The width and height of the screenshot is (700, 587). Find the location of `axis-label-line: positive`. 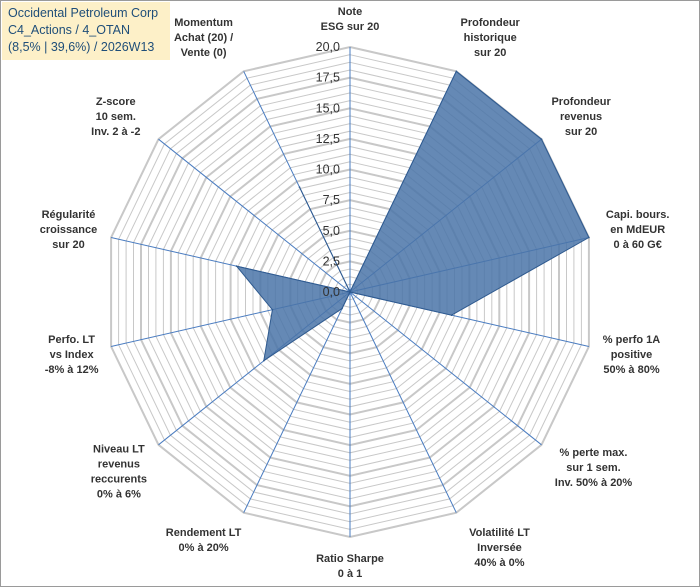

axis-label-line: positive is located at coordinates (632, 355).